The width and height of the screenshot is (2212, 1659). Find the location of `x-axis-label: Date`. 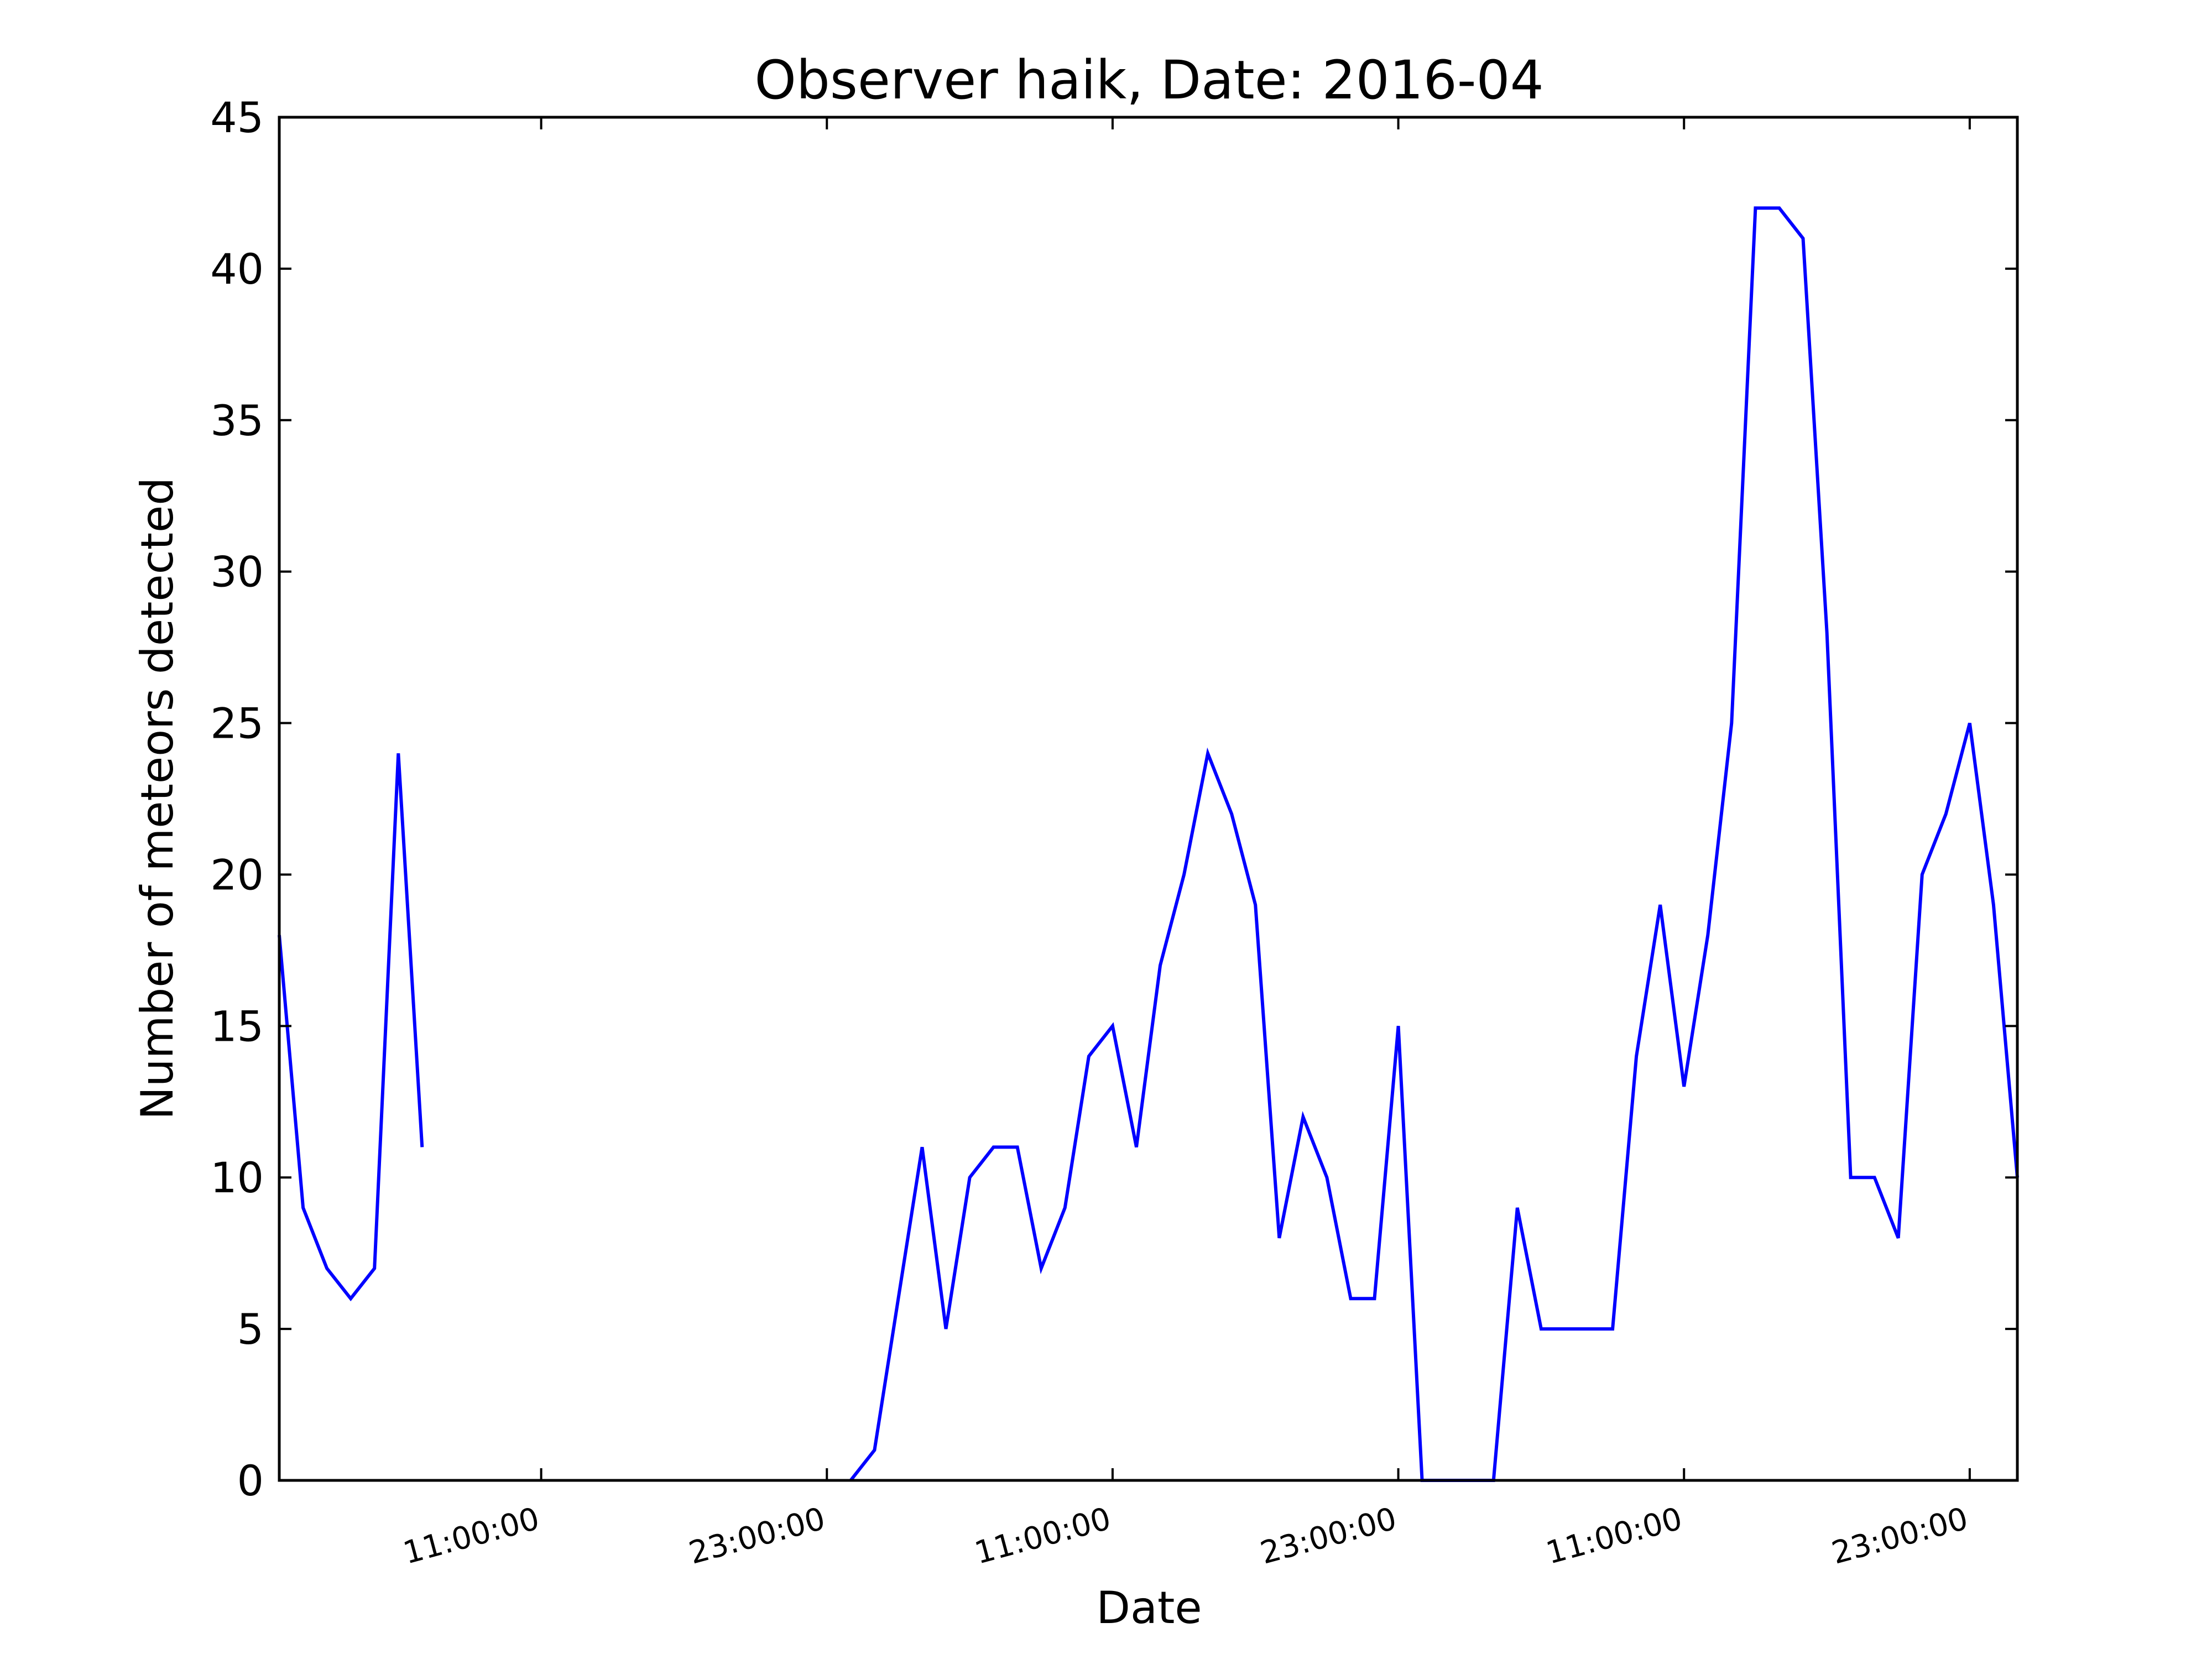

x-axis-label: Date is located at coordinates (1149, 1608).